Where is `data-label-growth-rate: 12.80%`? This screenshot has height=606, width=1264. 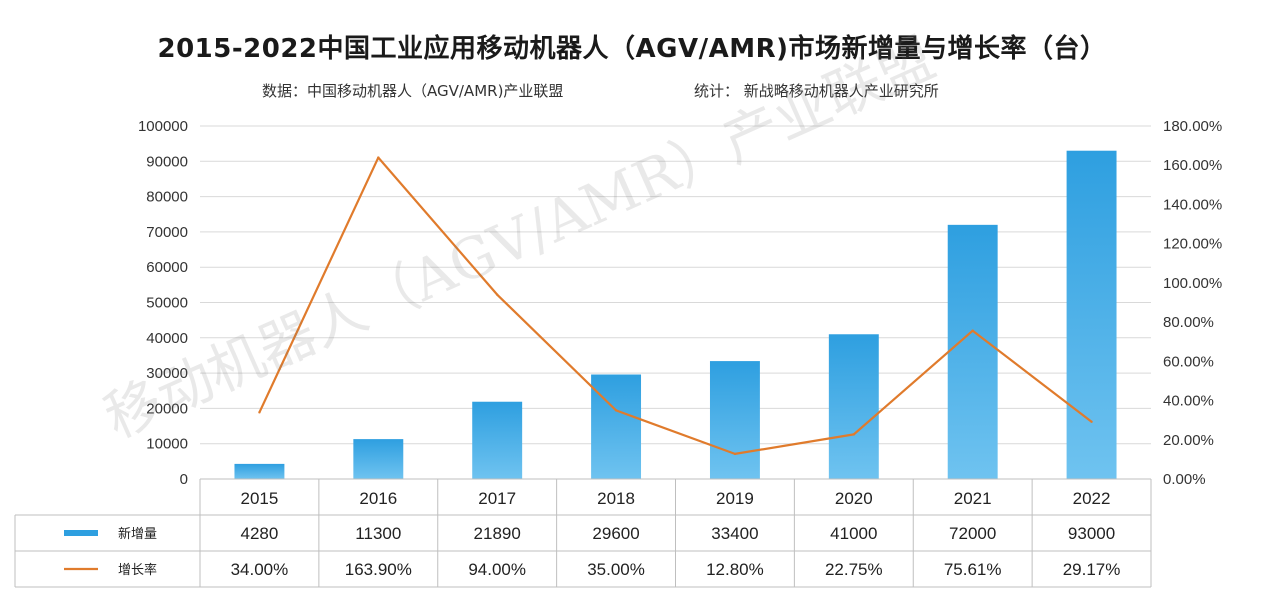
data-label-growth-rate: 12.80% is located at coordinates (735, 569).